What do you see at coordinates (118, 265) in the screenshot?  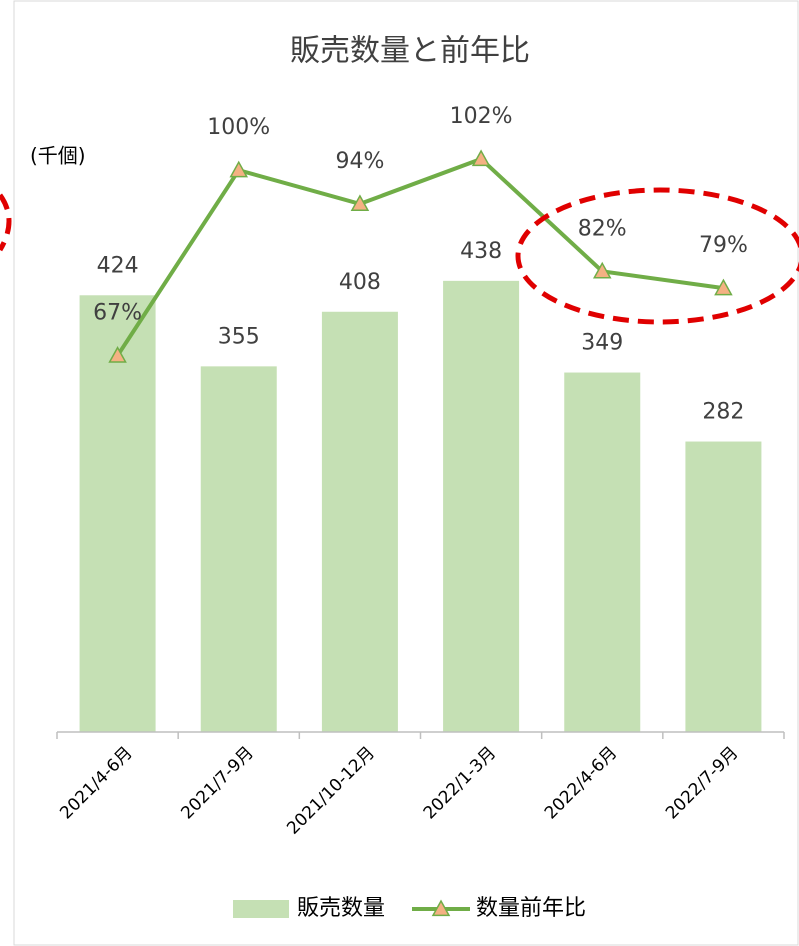 I see `bar-value-label: 424` at bounding box center [118, 265].